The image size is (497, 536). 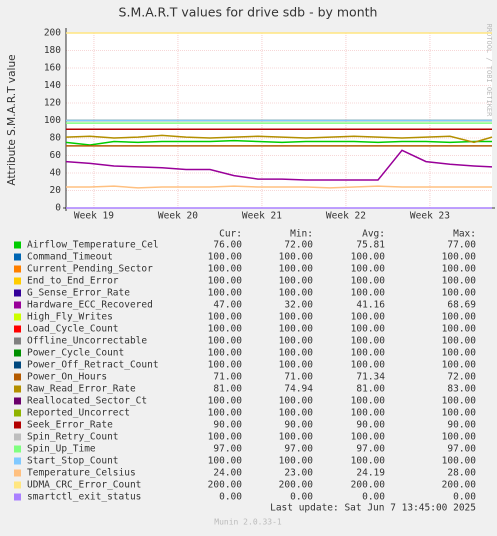 What do you see at coordinates (370, 377) in the screenshot?
I see `legend-stat: 71.34` at bounding box center [370, 377].